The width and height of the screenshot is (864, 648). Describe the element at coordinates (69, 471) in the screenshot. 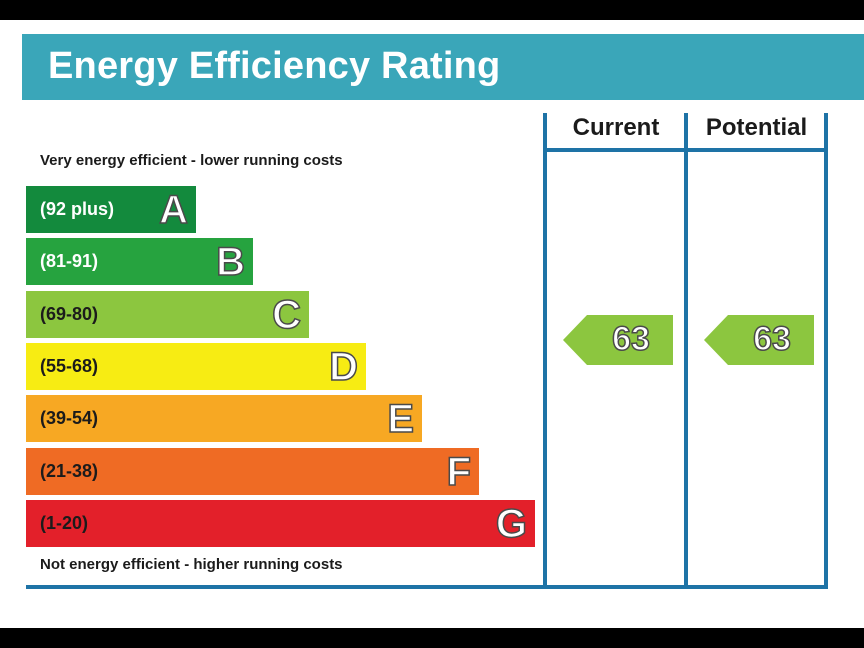

I see `band-f-range: (21-38)` at that location.